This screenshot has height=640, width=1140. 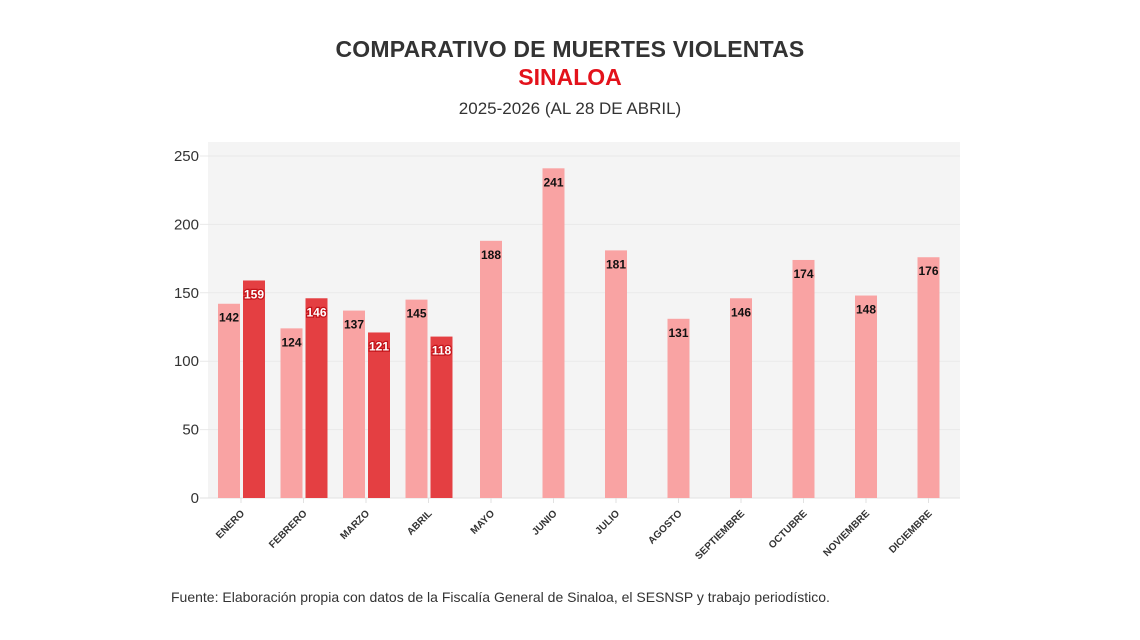 What do you see at coordinates (195, 498) in the screenshot?
I see `y-tick-label: 0` at bounding box center [195, 498].